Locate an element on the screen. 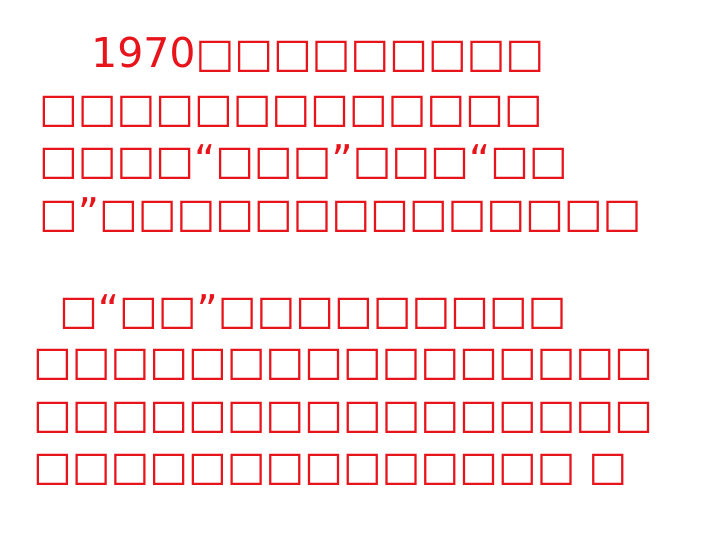 This screenshot has width=720, height=540. paragraph-2-line-3: □□□□□□□□□□□□□□□□ is located at coordinates (343, 414).